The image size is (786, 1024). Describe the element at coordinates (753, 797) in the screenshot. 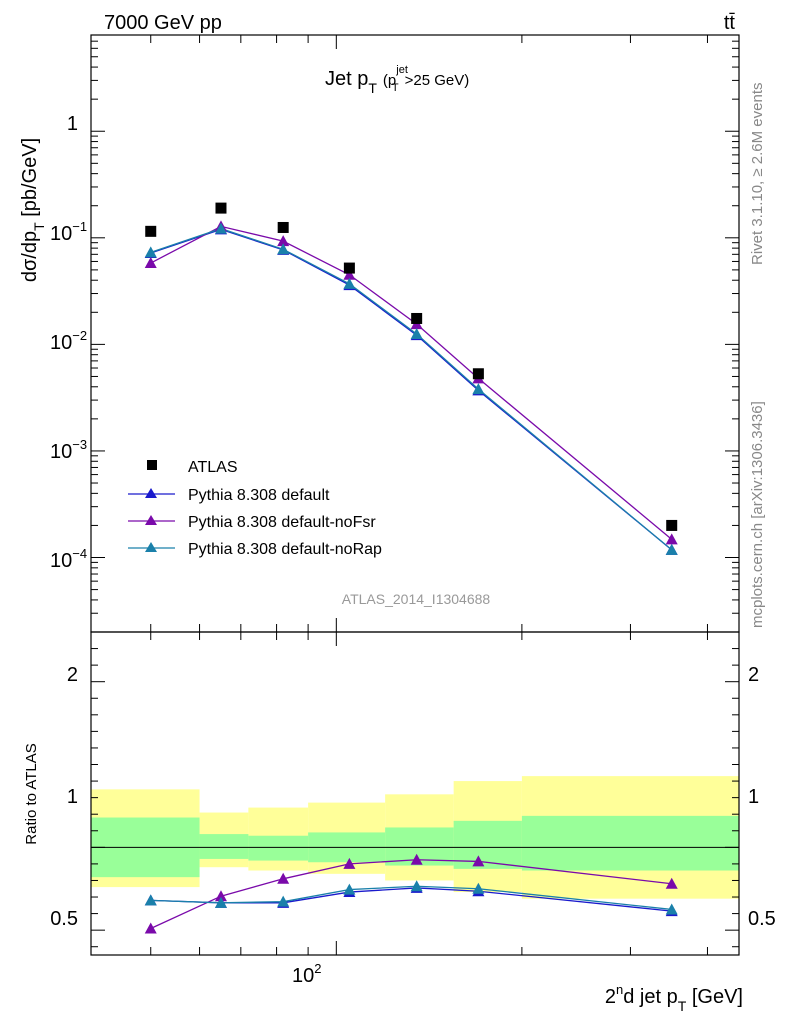

I see `ratio-tick-1-right: 1` at that location.